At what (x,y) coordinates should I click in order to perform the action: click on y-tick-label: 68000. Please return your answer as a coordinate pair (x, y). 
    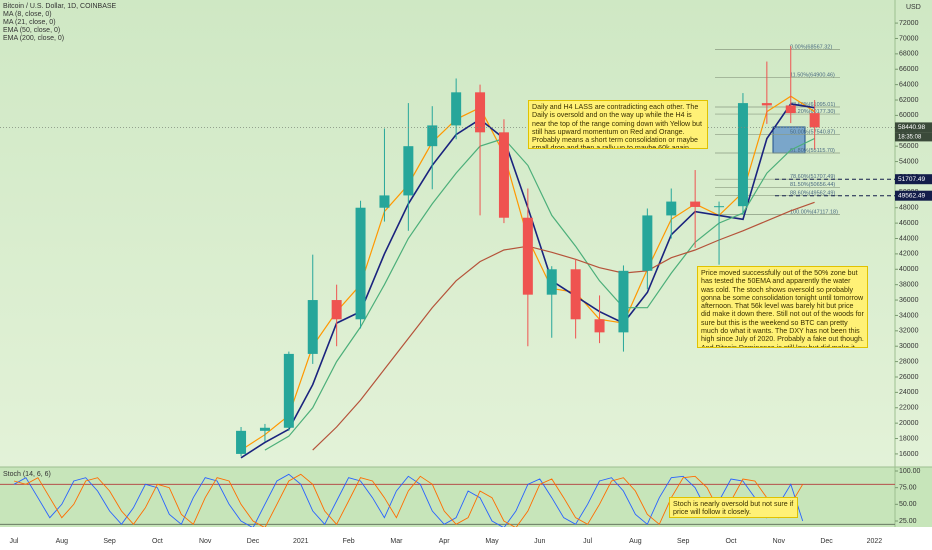
    Looking at the image, I should click on (909, 54).